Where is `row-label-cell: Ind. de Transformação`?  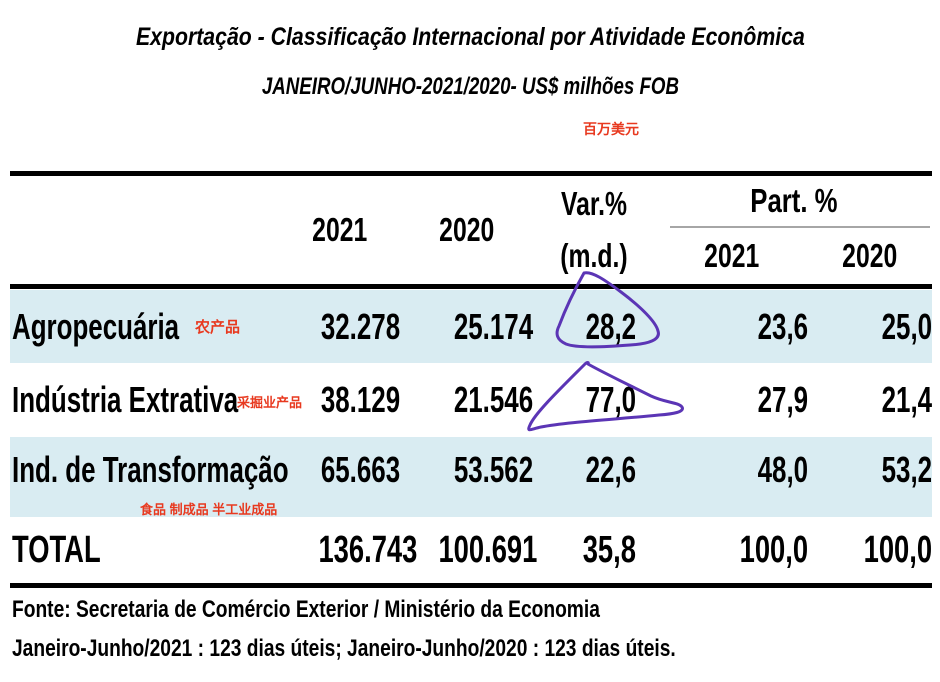 row-label-cell: Ind. de Transformação is located at coordinates (150, 469).